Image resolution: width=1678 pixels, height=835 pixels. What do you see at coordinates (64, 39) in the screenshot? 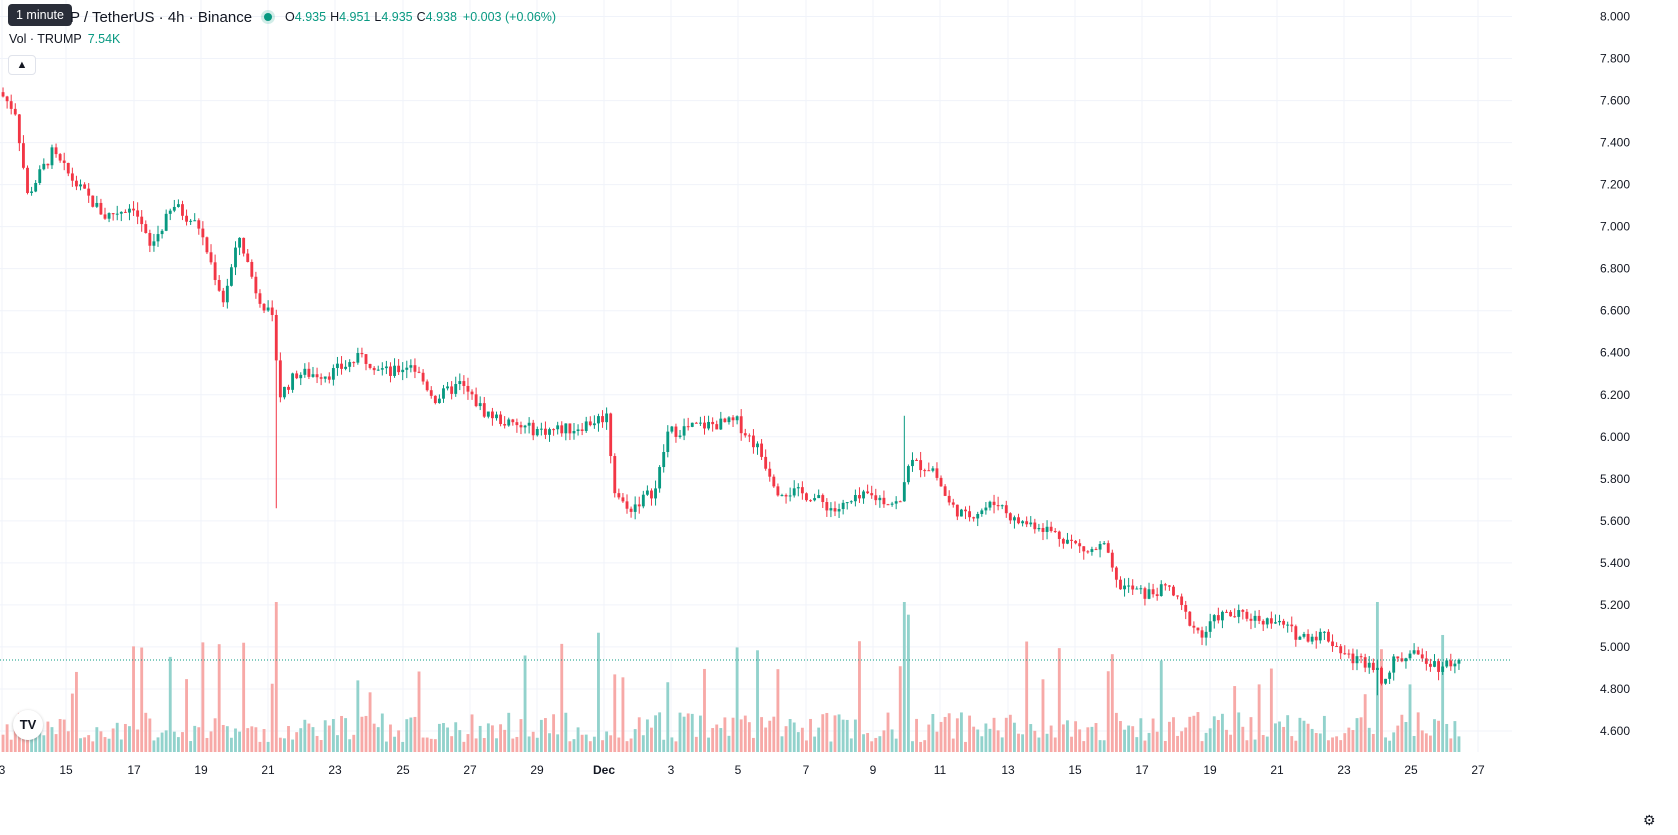
I see `volume-legend: Vol · TRUMP 7.54K` at bounding box center [64, 39].